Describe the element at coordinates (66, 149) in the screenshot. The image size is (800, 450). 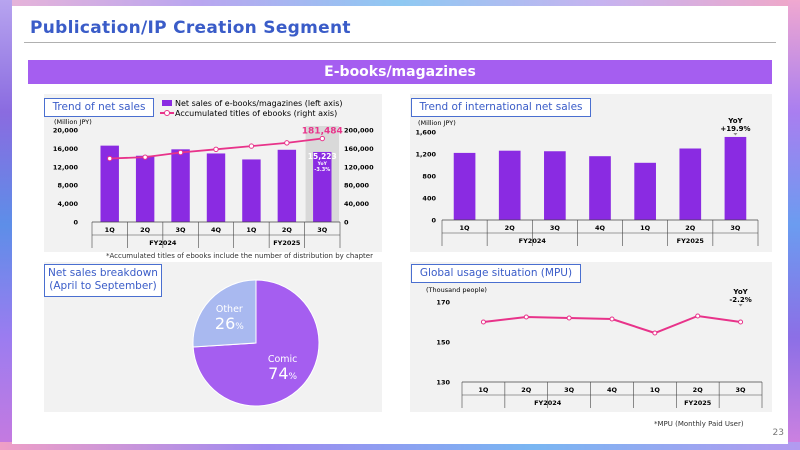
I see `sales-left-tick: 16,000` at that location.